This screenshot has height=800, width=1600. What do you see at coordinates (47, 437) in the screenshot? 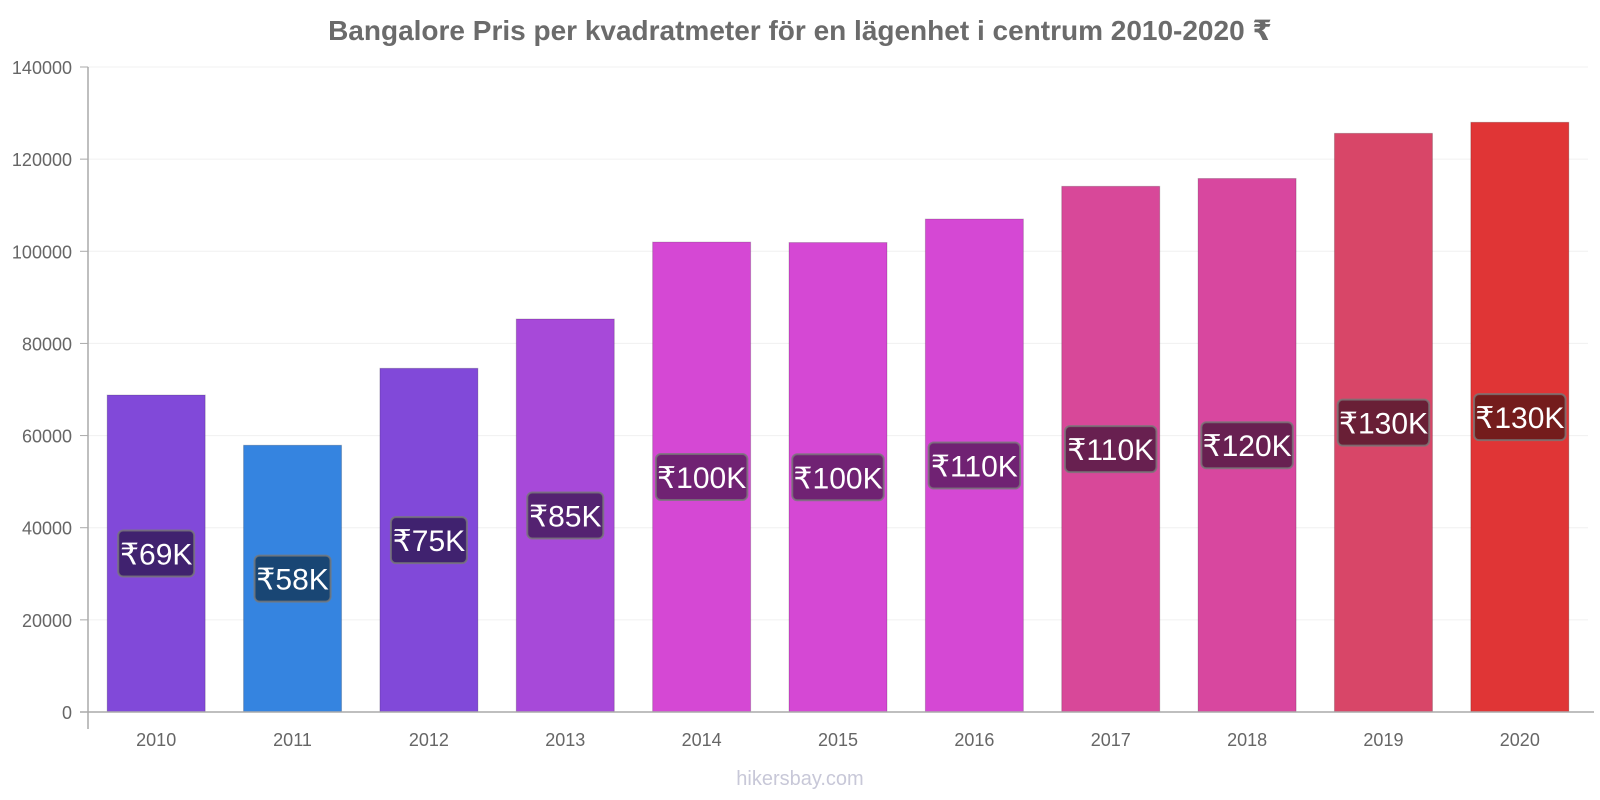
I see `y-tick-label: 60000` at bounding box center [47, 437].